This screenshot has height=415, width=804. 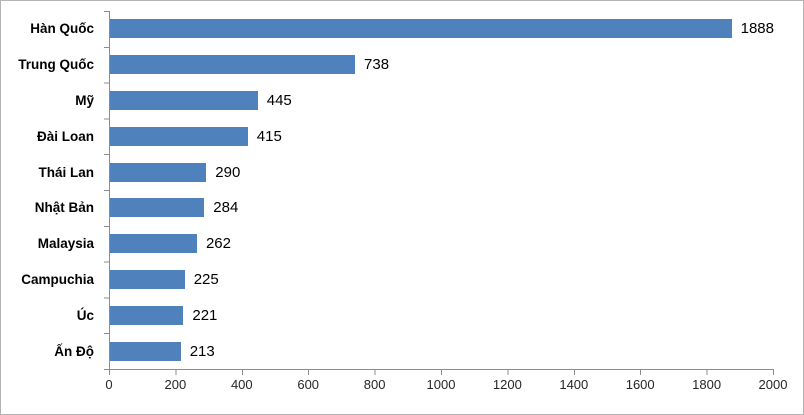 What do you see at coordinates (85, 315) in the screenshot?
I see `category-label: Úc` at bounding box center [85, 315].